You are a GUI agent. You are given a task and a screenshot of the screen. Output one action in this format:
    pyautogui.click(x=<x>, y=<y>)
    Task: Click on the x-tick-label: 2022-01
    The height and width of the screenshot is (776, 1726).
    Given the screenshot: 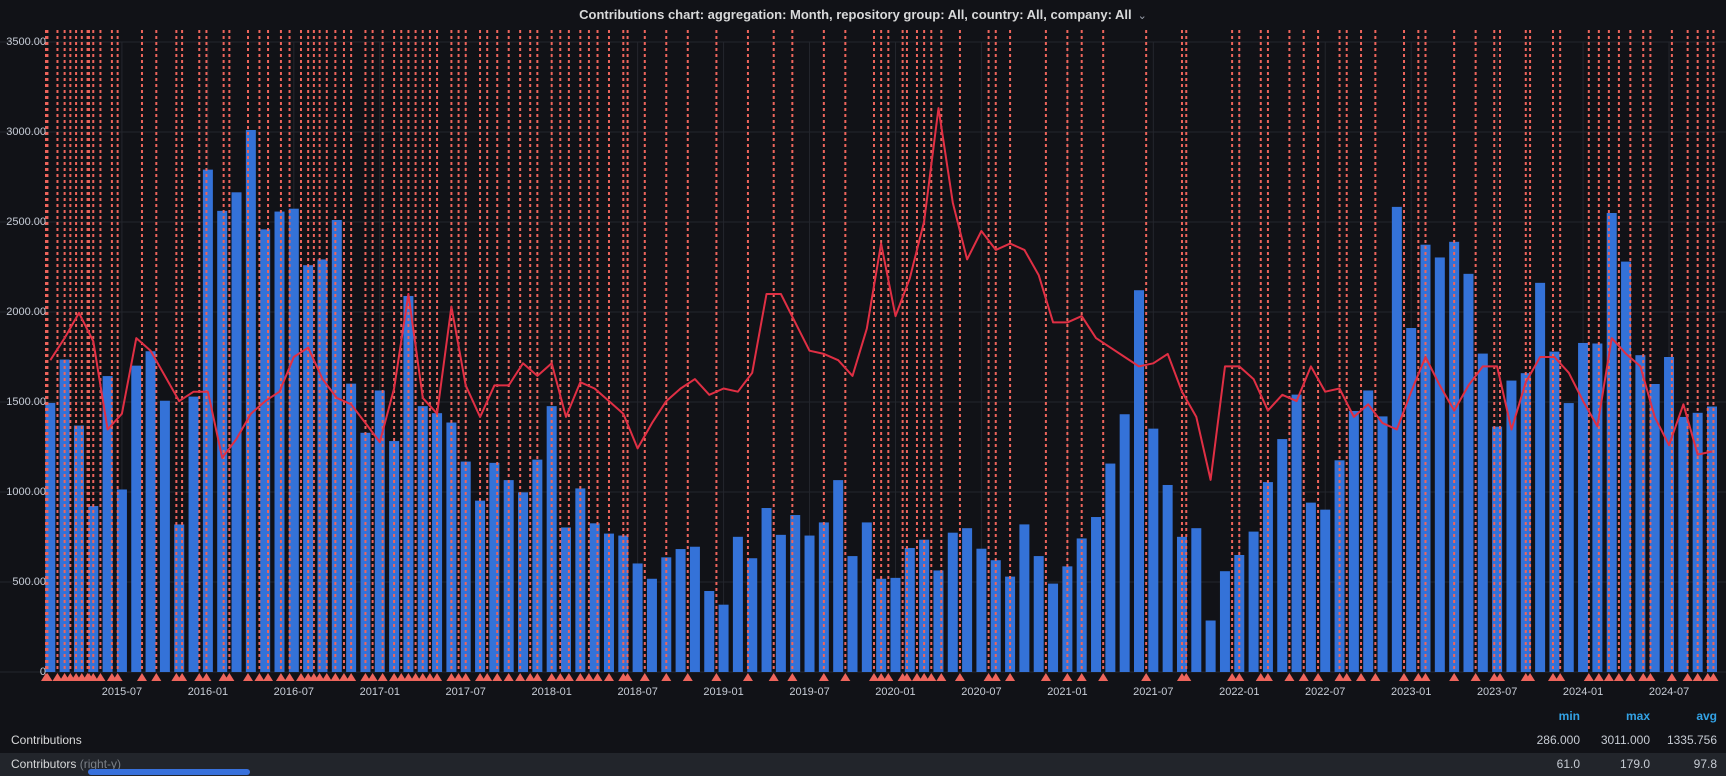 What is the action you would take?
    pyautogui.click(x=1239, y=692)
    